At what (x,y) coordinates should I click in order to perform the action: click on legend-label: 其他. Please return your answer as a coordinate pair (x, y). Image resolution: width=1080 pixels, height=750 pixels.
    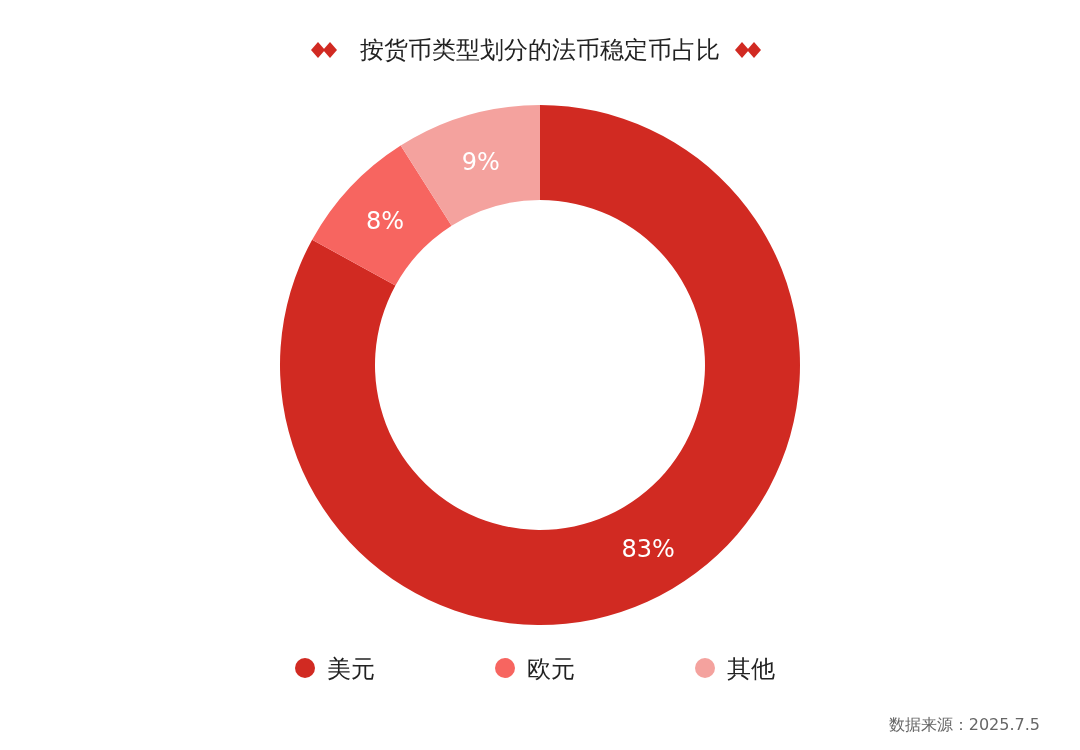
    Looking at the image, I should click on (751, 669).